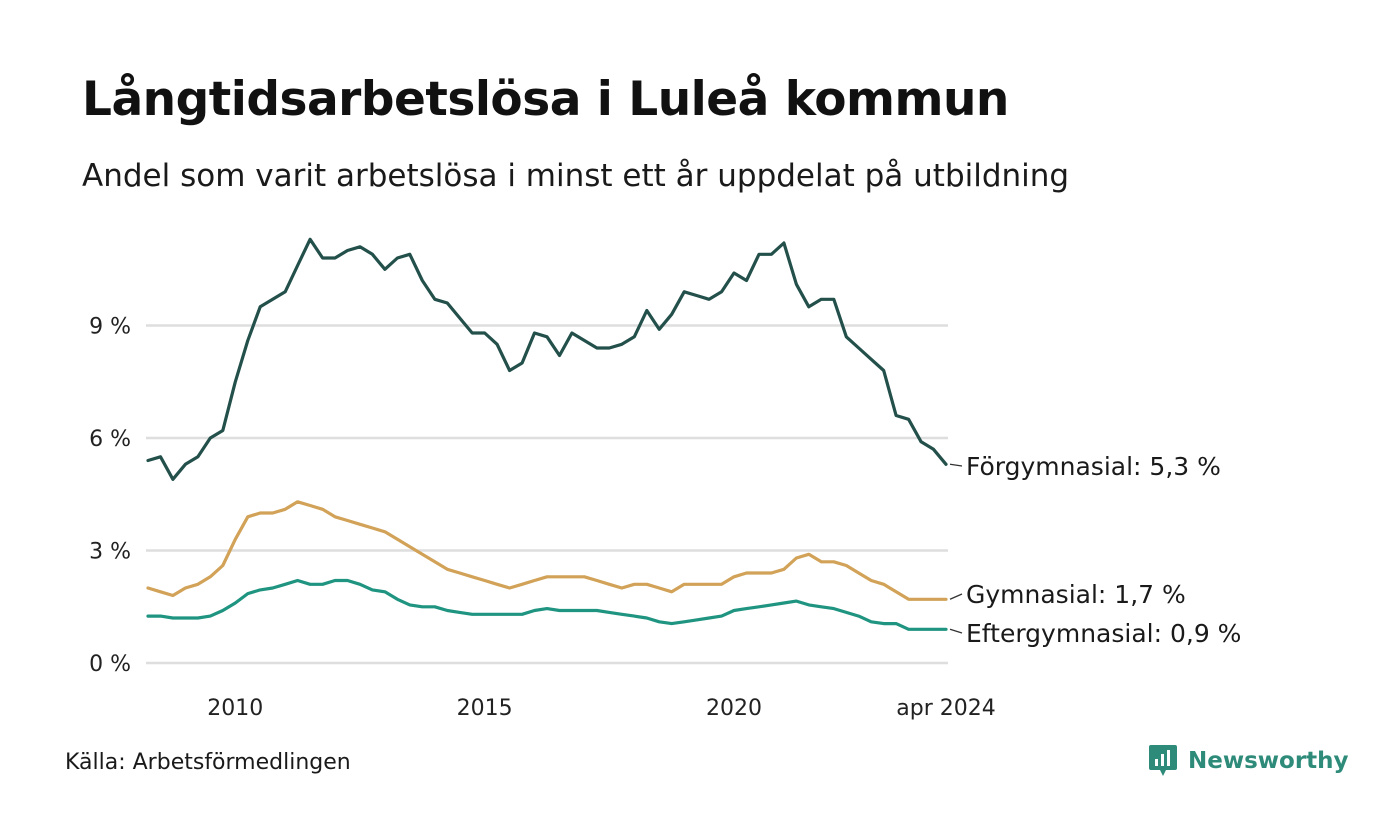 The height and width of the screenshot is (840, 1400). What do you see at coordinates (110, 327) in the screenshot?
I see `y-tick-label: 9 %` at bounding box center [110, 327].